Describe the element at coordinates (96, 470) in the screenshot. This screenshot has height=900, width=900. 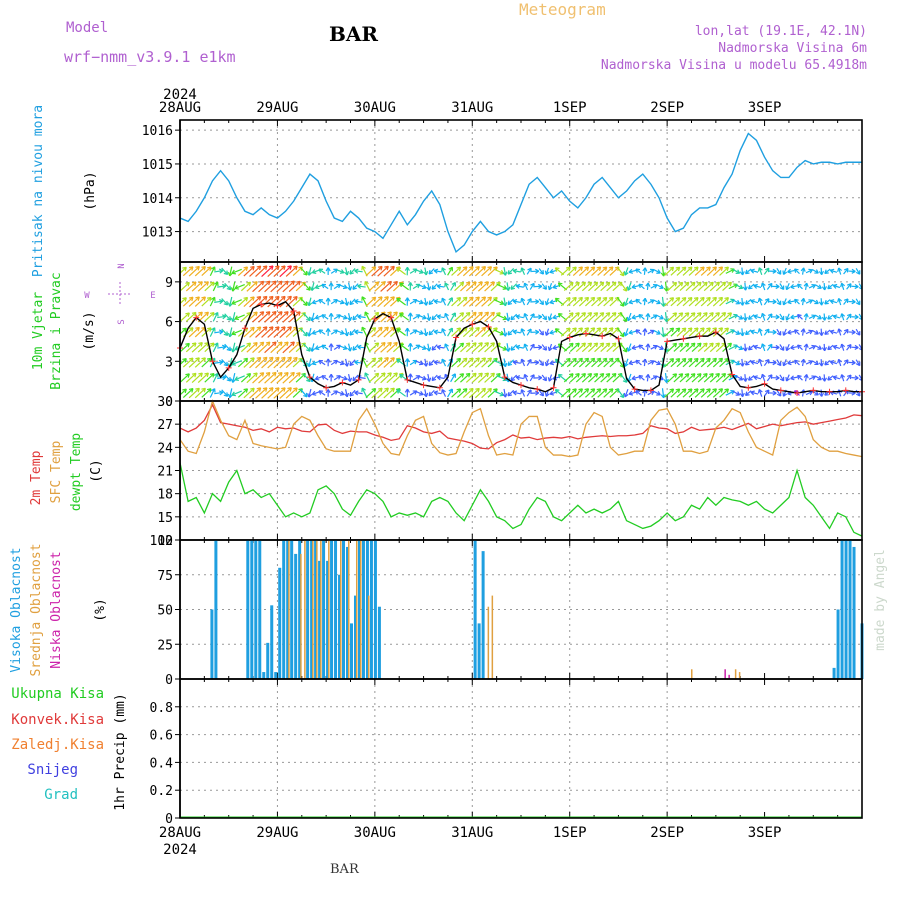
I see `temp-axis-unit: (C)` at that location.